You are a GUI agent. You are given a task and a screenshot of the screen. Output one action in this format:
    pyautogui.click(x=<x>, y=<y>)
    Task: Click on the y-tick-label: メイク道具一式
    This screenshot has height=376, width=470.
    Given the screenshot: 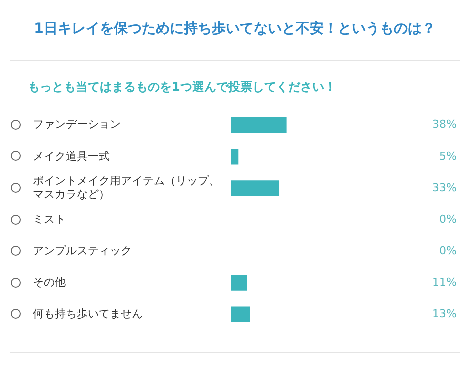 What is the action you would take?
    pyautogui.click(x=71, y=156)
    